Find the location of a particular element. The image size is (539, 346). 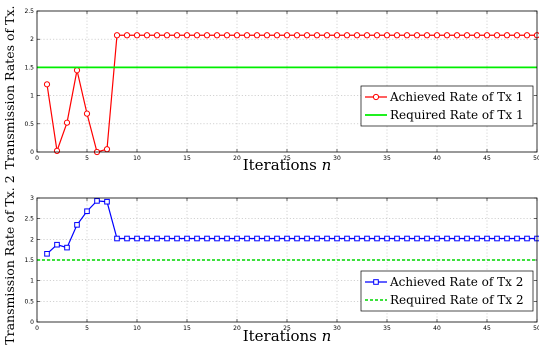

x-axis-label-text: Iterations is located at coordinates (282, 336).